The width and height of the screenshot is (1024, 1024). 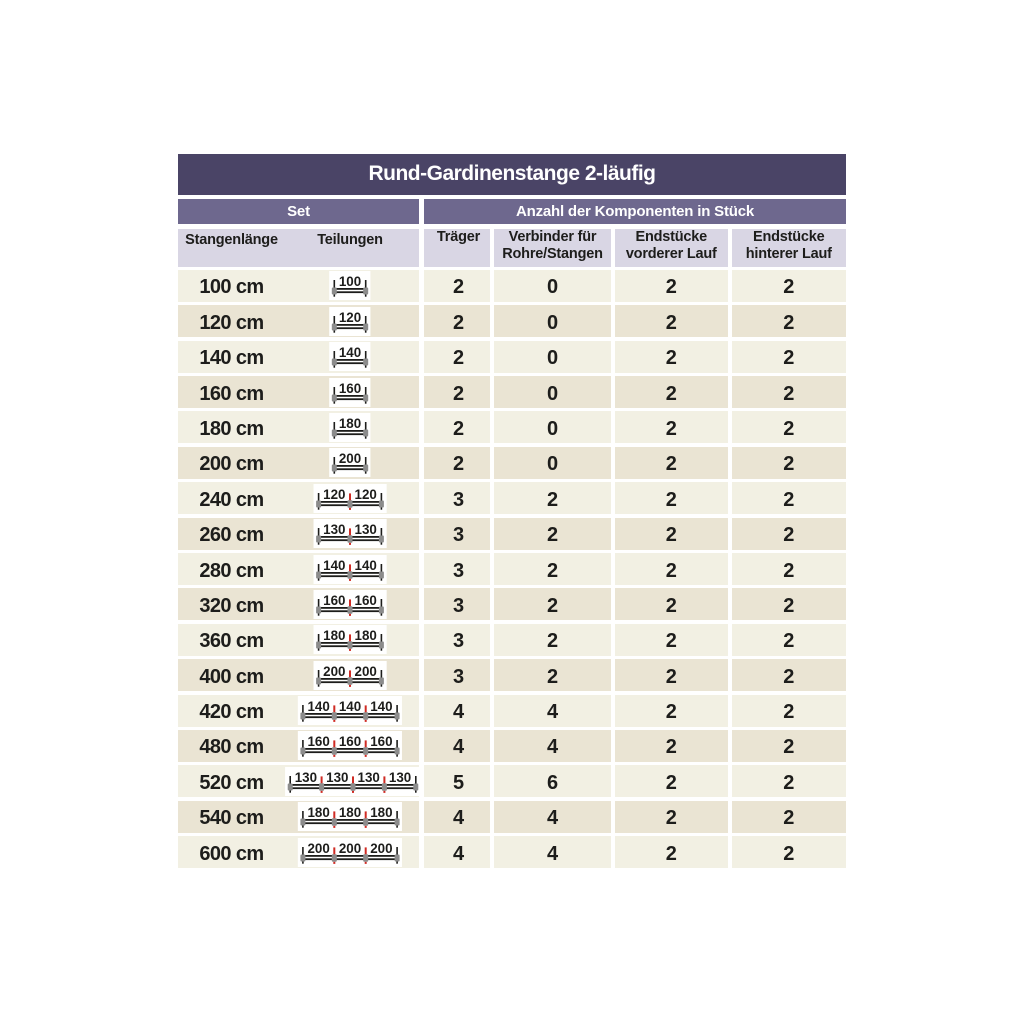 I want to click on svg-text: 100, so click(x=350, y=281).